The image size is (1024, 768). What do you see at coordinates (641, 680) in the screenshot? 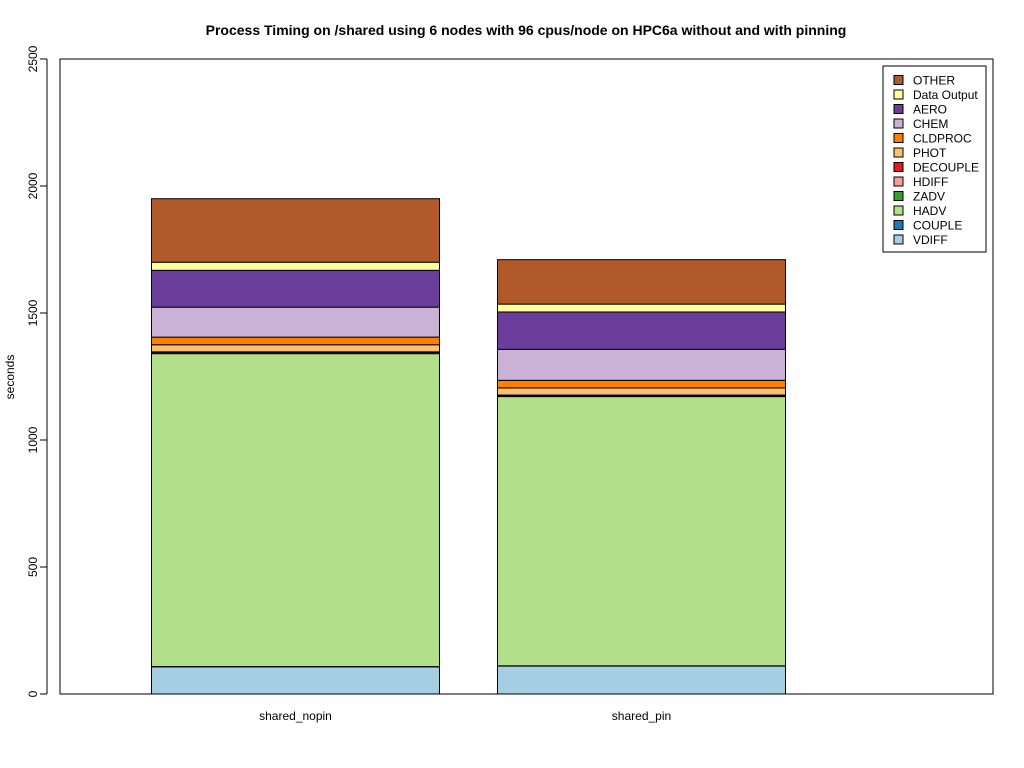
I see `bar-segment-shared_pin-vdiff` at bounding box center [641, 680].